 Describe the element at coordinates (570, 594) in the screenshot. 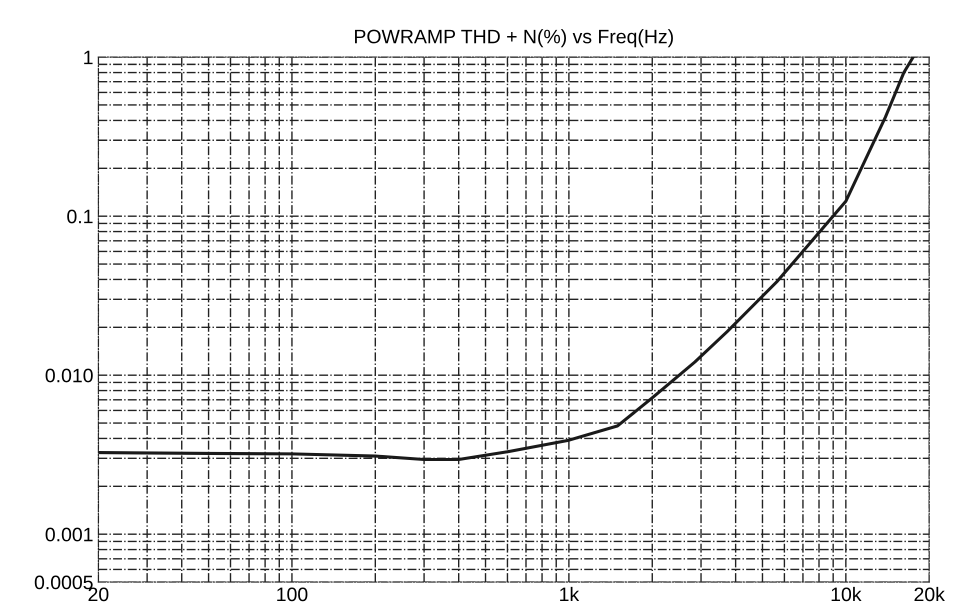

I see `x-tick-label: 1k` at that location.